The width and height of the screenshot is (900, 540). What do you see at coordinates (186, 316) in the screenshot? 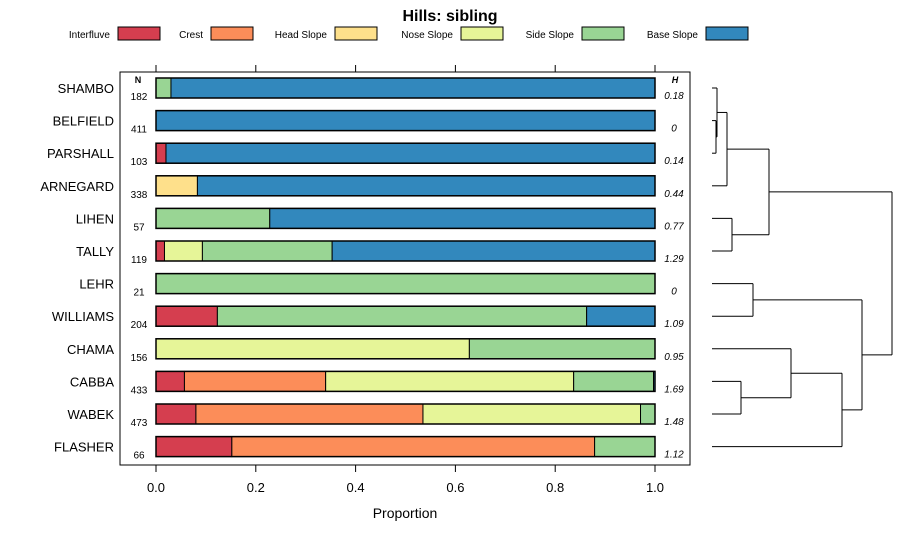
I see `bar-segment-williams-interfluve` at bounding box center [186, 316].